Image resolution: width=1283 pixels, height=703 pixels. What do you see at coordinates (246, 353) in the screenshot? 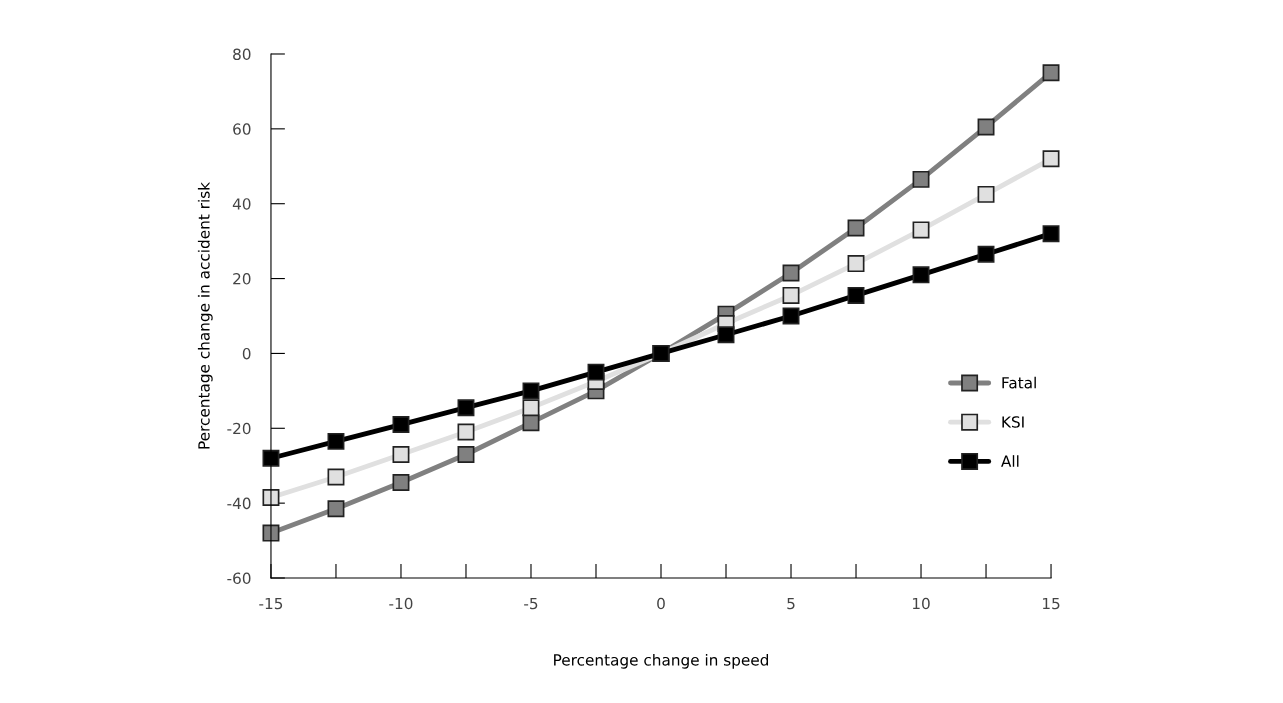
I see `y-tick-label: 0` at bounding box center [246, 353].